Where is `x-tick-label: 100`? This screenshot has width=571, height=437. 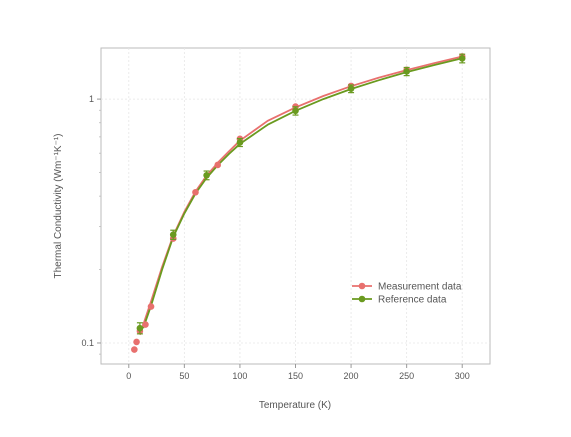 x-tick-label: 100 is located at coordinates (239, 376).